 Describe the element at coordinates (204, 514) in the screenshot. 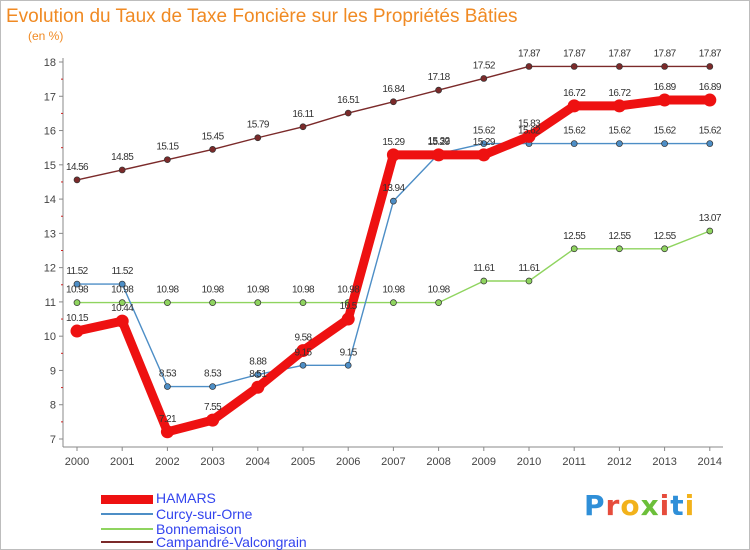

I see `legend-label-curcy: Curcy-sur-Orne` at that location.